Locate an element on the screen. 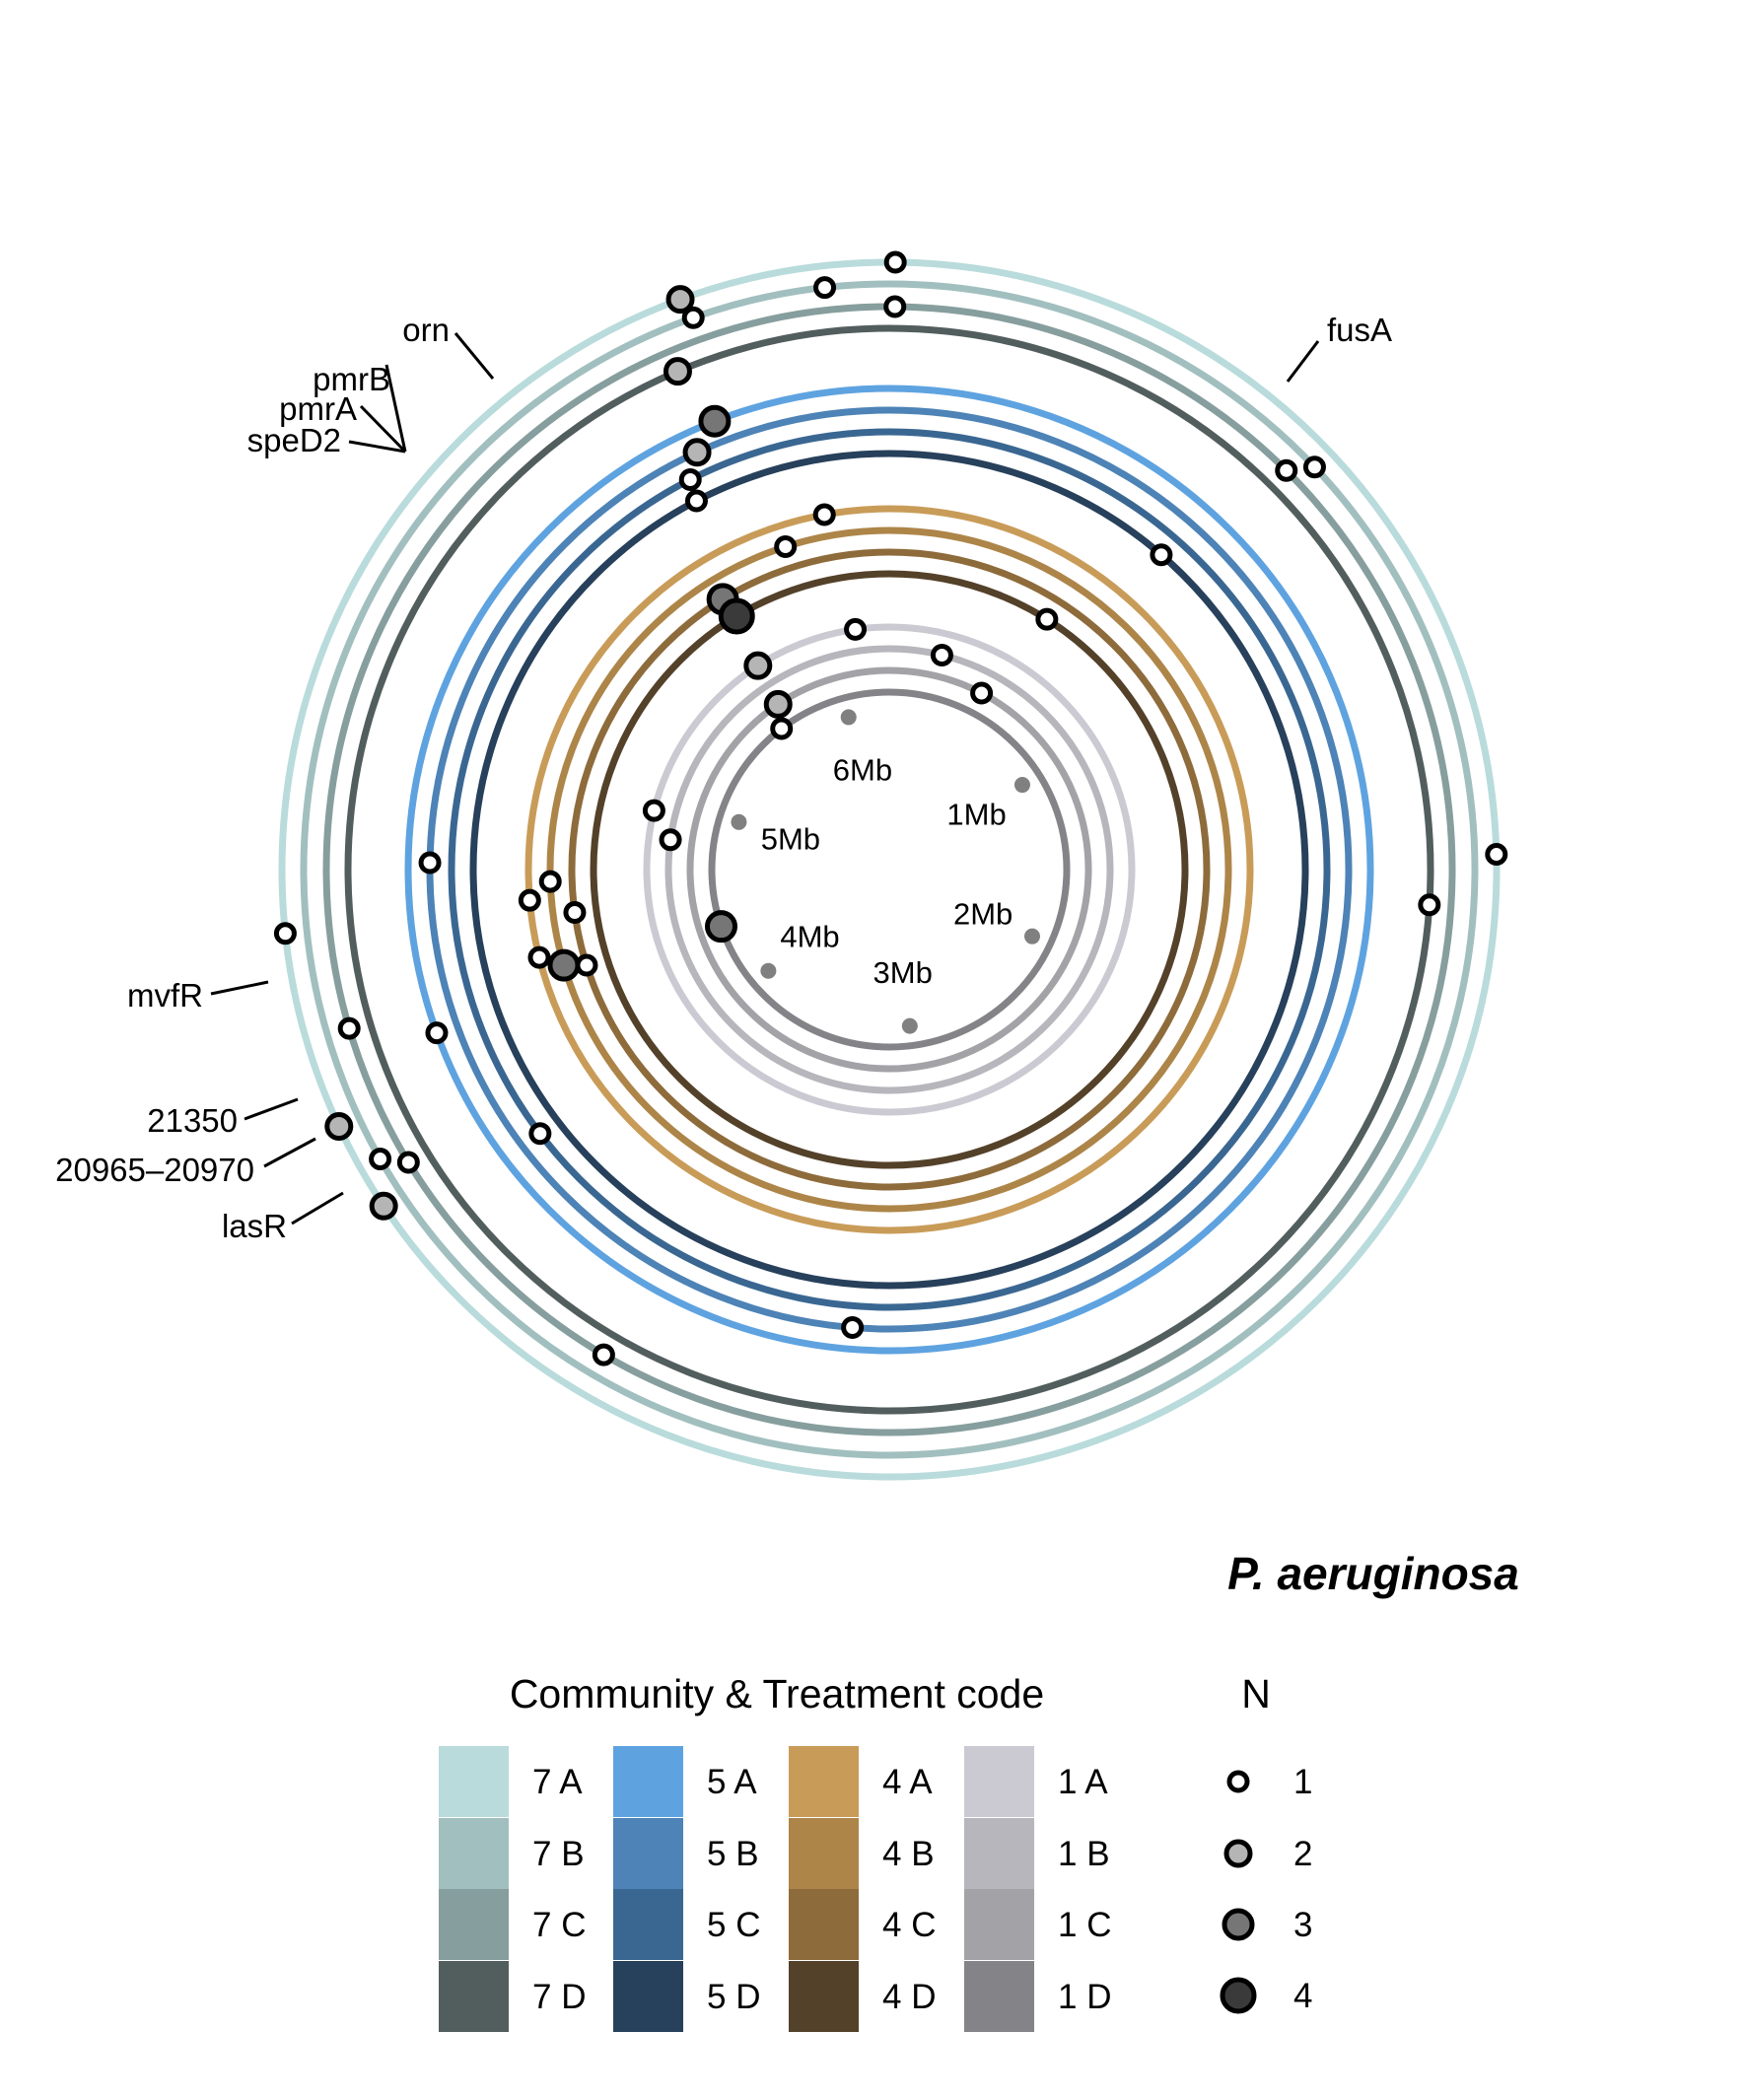 The width and height of the screenshot is (1746, 2100). legend-label-1-a: 1 A is located at coordinates (1083, 1782).